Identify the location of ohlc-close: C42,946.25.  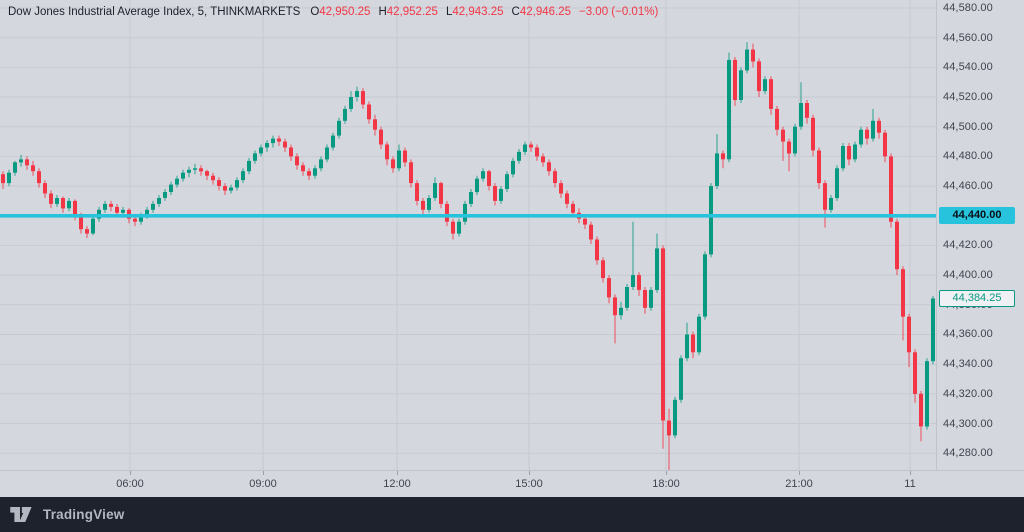
(541, 12).